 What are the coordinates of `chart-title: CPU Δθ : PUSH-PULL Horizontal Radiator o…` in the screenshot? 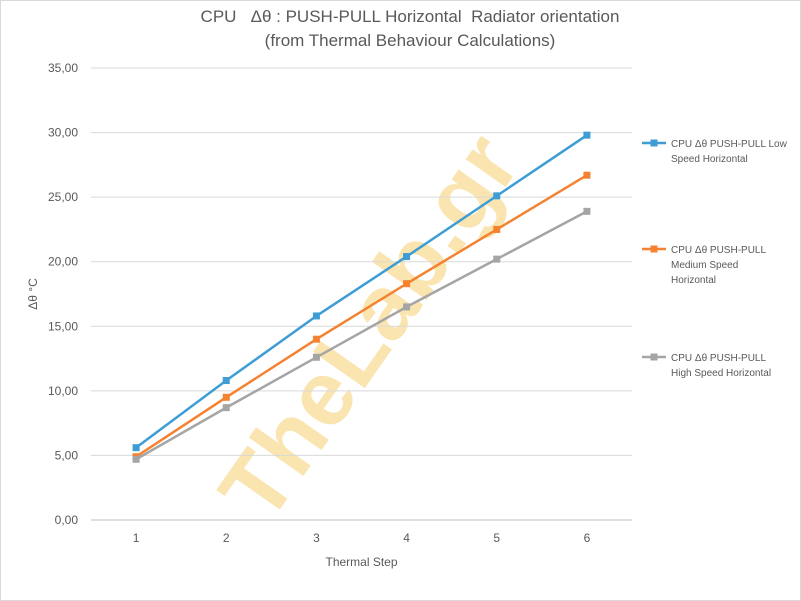 It's located at (410, 28).